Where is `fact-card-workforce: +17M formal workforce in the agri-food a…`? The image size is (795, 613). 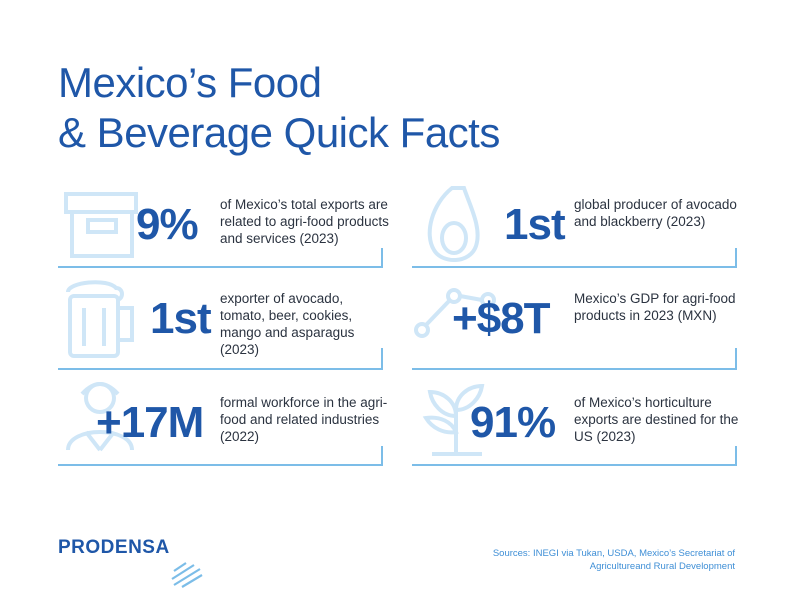 fact-card-workforce: +17M formal workforce in the agri-food a… is located at coordinates (222, 424).